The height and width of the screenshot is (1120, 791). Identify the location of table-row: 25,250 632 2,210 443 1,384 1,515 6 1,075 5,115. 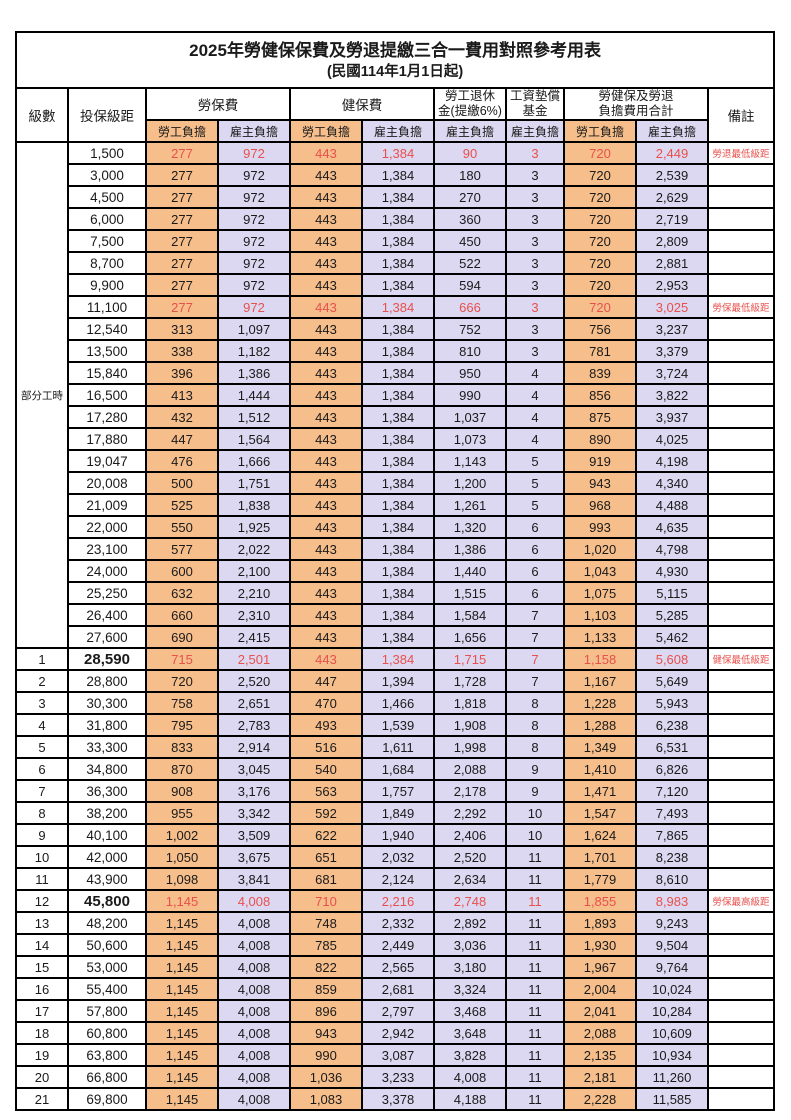
(396, 593).